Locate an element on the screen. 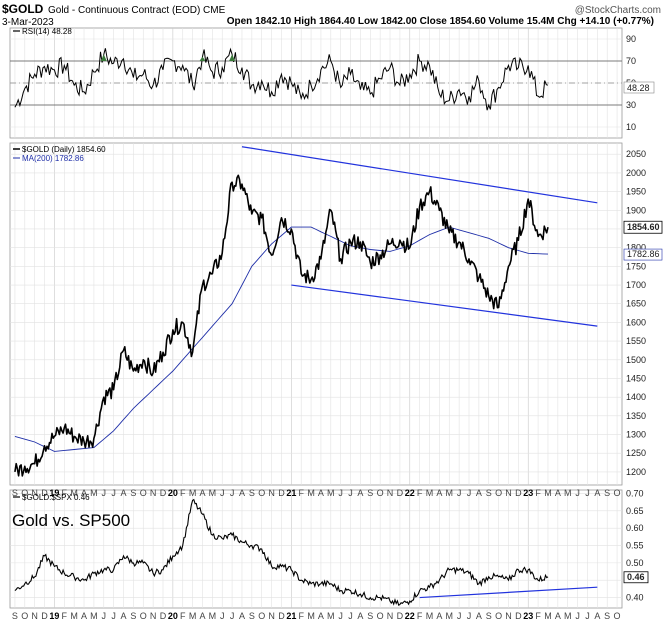 The image size is (663, 623). y-tick-label: 1450 is located at coordinates (636, 378).